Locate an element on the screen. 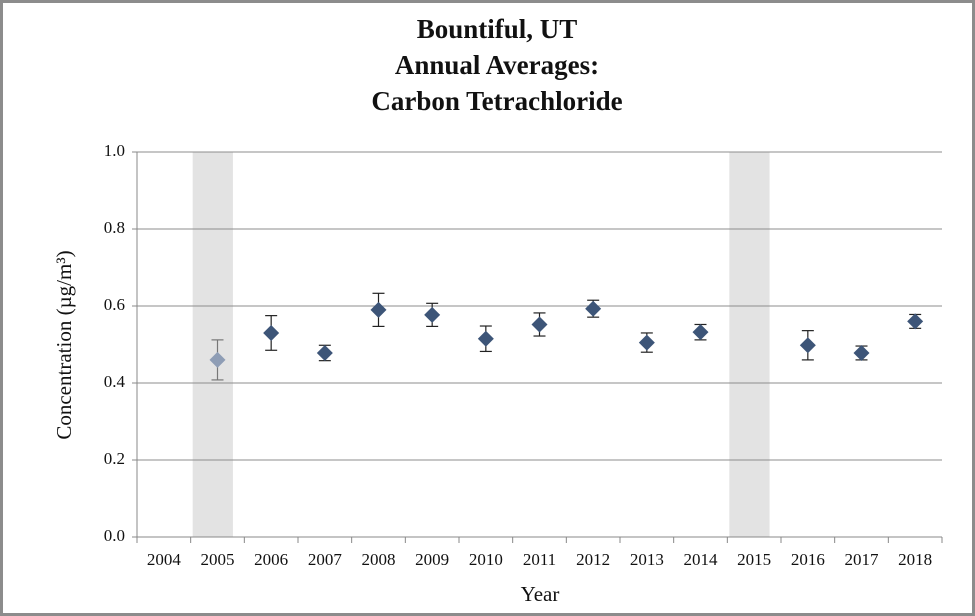 Image resolution: width=975 pixels, height=616 pixels. y-tick-label: 1.0 is located at coordinates (114, 150).